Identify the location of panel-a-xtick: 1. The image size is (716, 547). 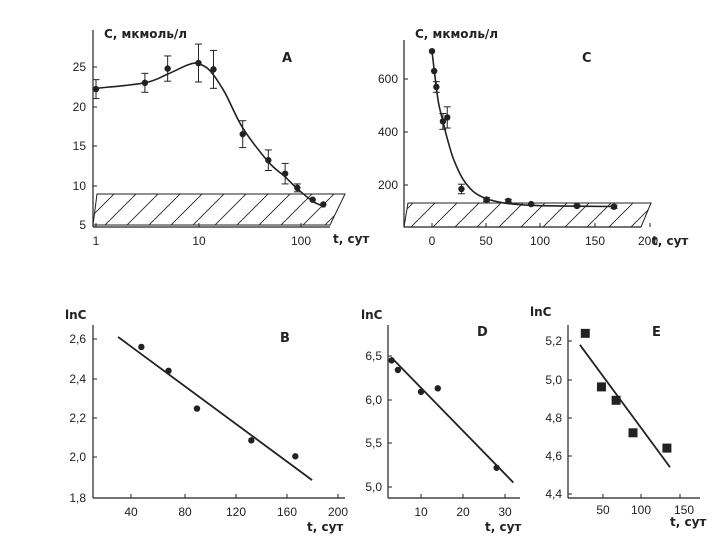
(96, 241).